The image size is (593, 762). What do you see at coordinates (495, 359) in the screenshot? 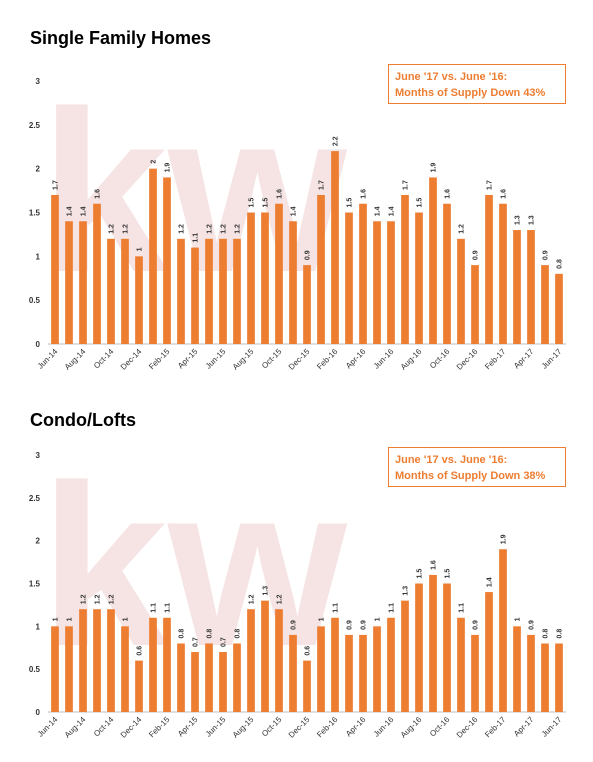
I see `x-tick-label: Feb-17` at bounding box center [495, 359].